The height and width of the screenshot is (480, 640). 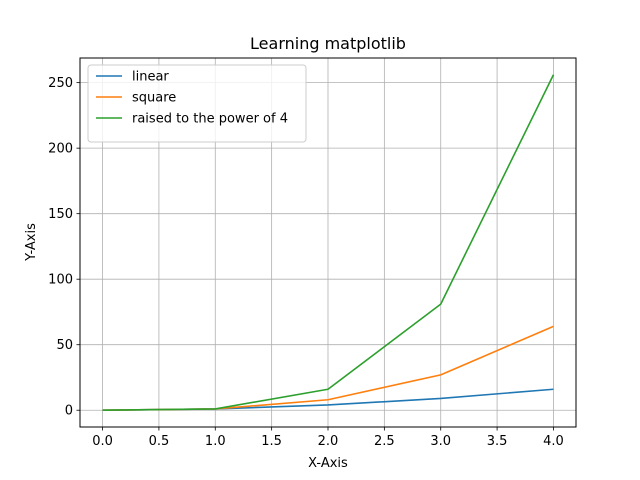 I want to click on x-tick-label: 2.5, so click(x=384, y=441).